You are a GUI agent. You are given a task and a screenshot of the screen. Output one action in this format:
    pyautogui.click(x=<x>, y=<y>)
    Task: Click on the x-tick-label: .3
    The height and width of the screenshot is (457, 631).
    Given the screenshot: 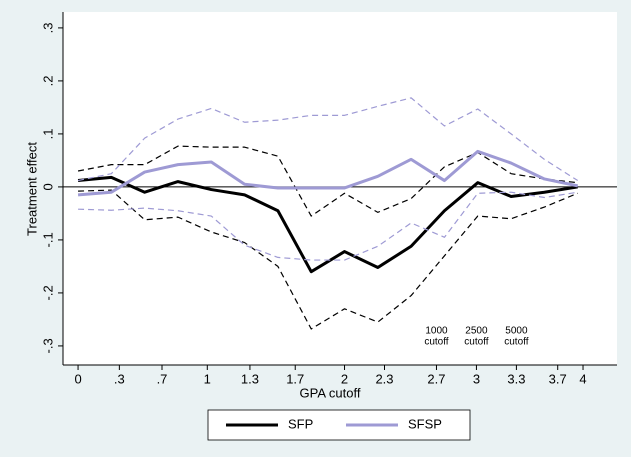 What is the action you would take?
    pyautogui.click(x=119, y=378)
    